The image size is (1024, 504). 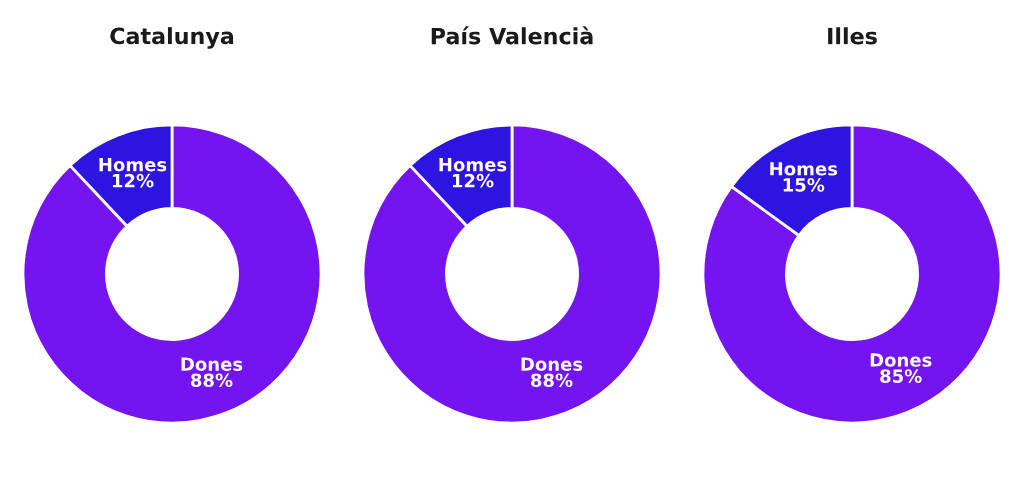 I want to click on chart-title: Illes, so click(x=852, y=36).